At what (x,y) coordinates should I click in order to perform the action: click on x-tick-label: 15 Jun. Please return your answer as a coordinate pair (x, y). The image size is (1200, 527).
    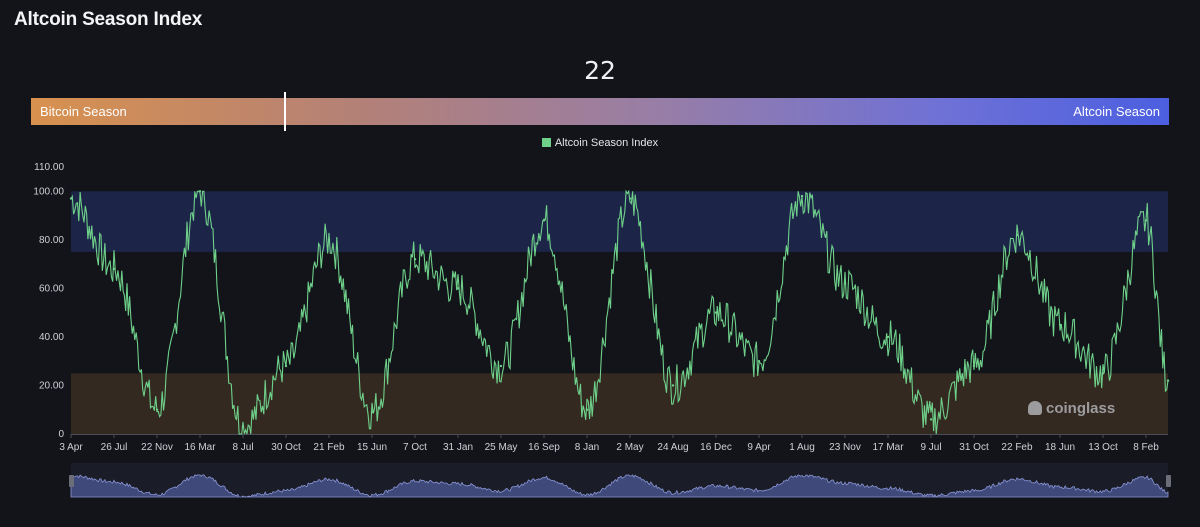
    Looking at the image, I should click on (372, 447).